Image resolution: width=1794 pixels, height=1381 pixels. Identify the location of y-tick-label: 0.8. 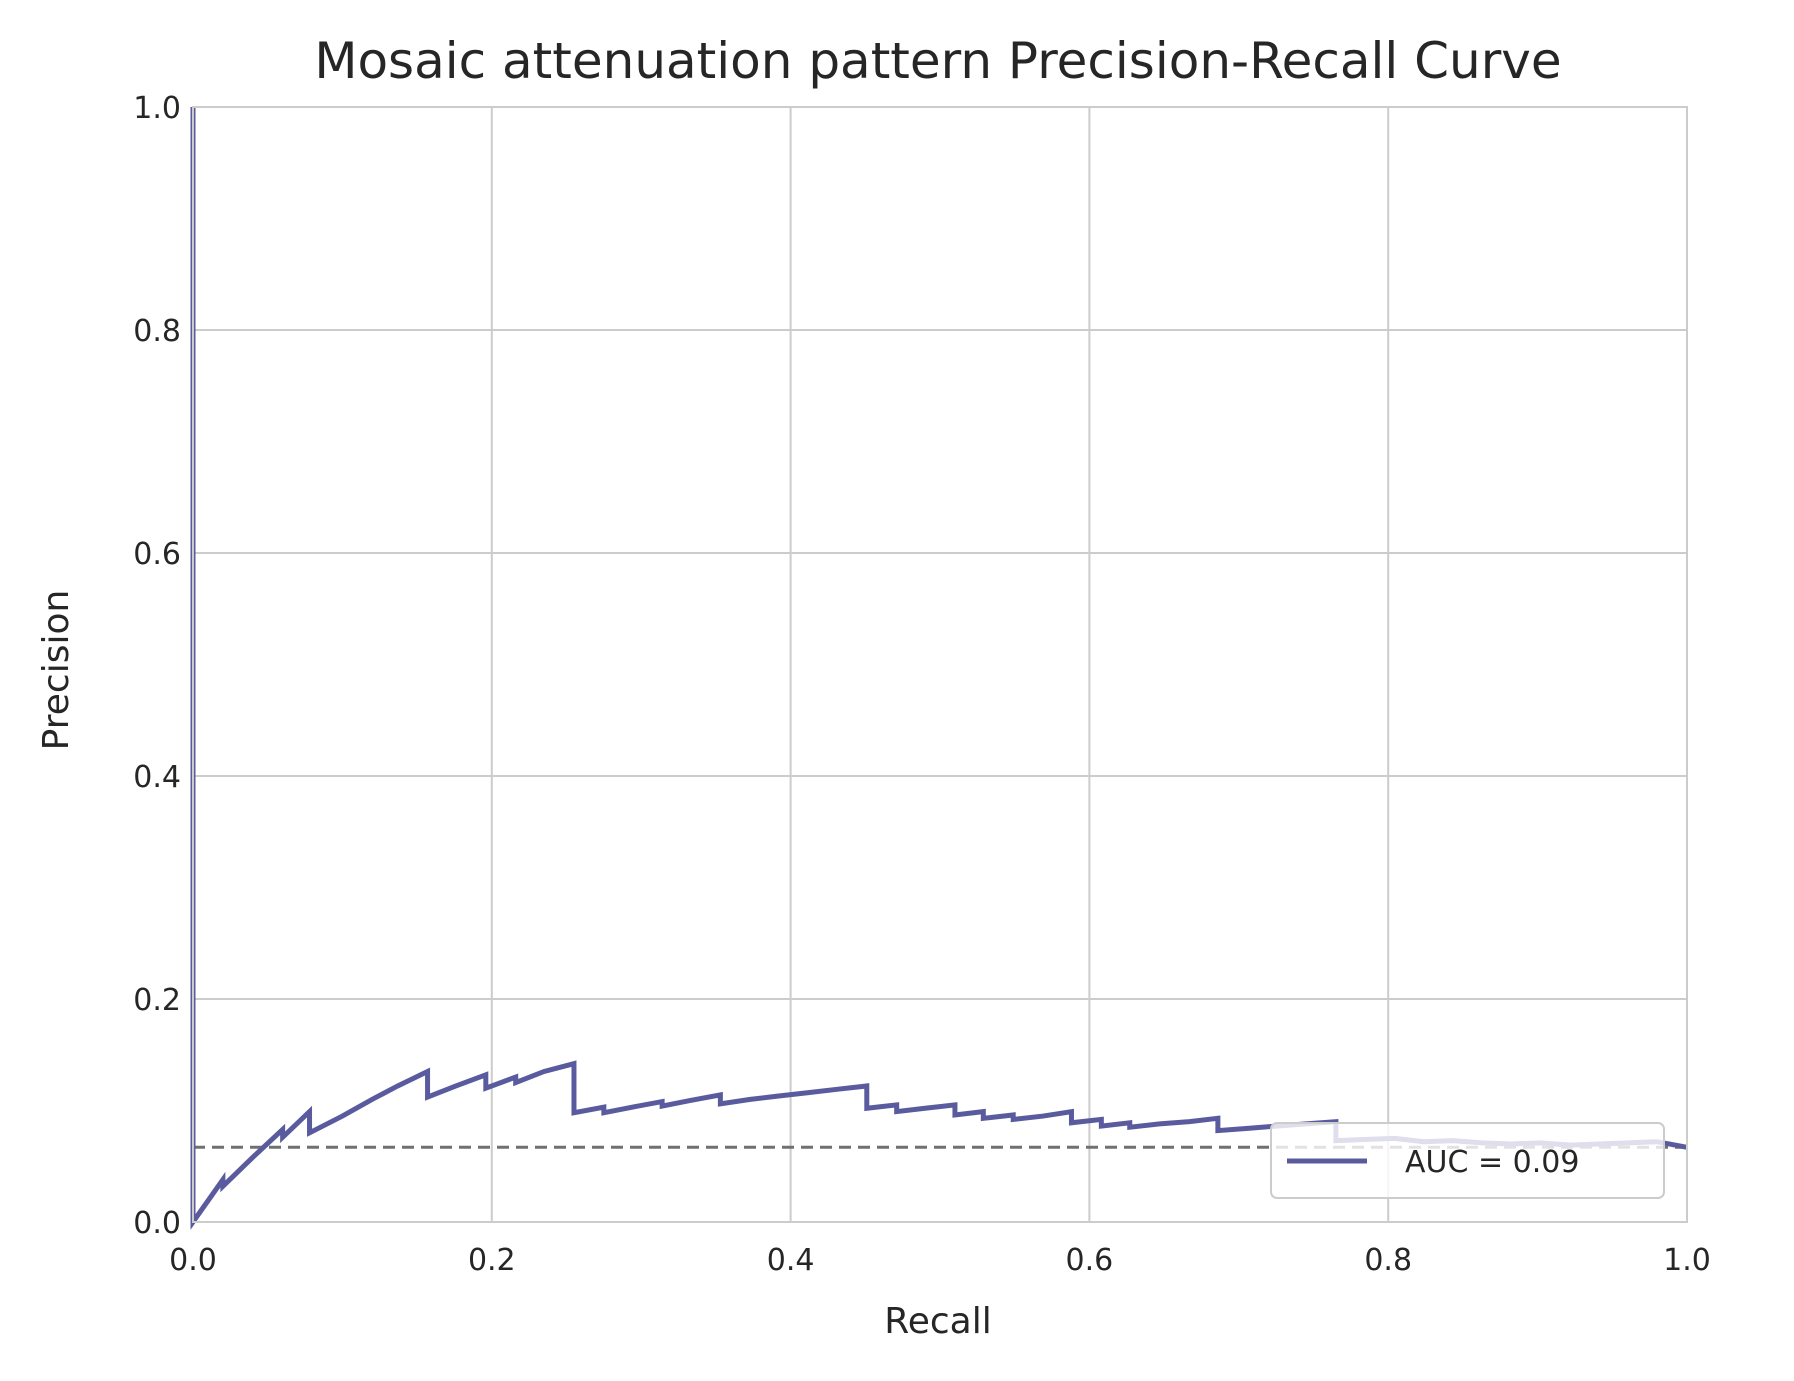
(157, 331).